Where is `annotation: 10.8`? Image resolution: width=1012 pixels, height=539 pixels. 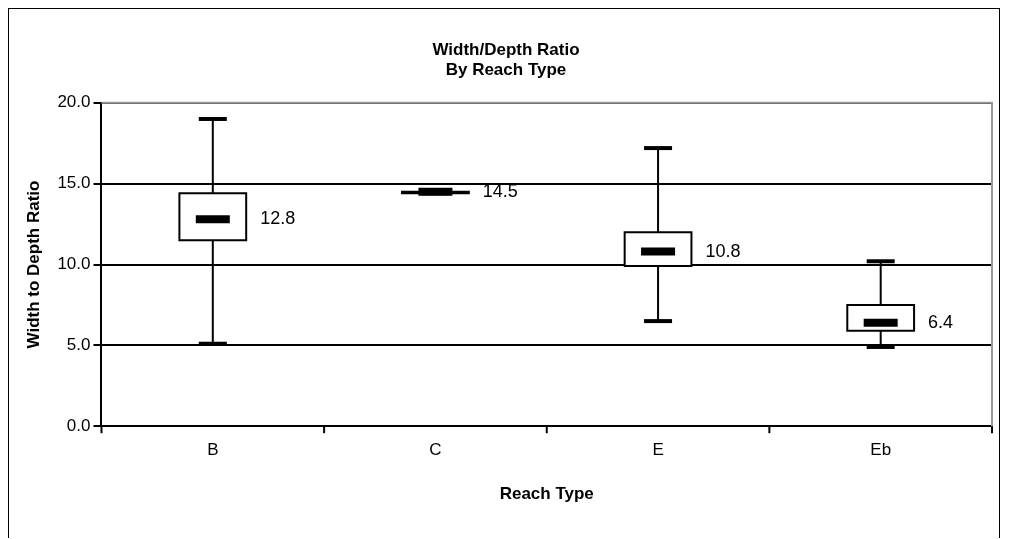 annotation: 10.8 is located at coordinates (723, 250).